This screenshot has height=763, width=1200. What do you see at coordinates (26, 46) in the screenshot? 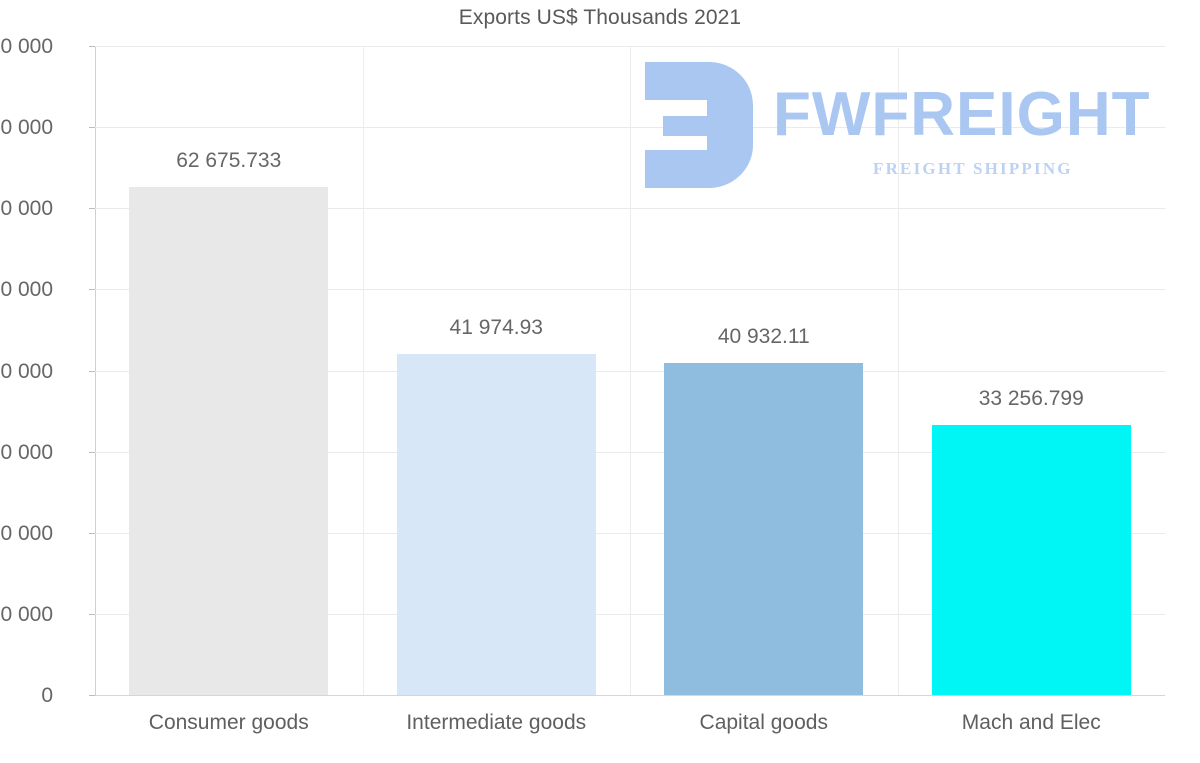
I see `y-axis-tick-label: 80 000` at bounding box center [26, 46].